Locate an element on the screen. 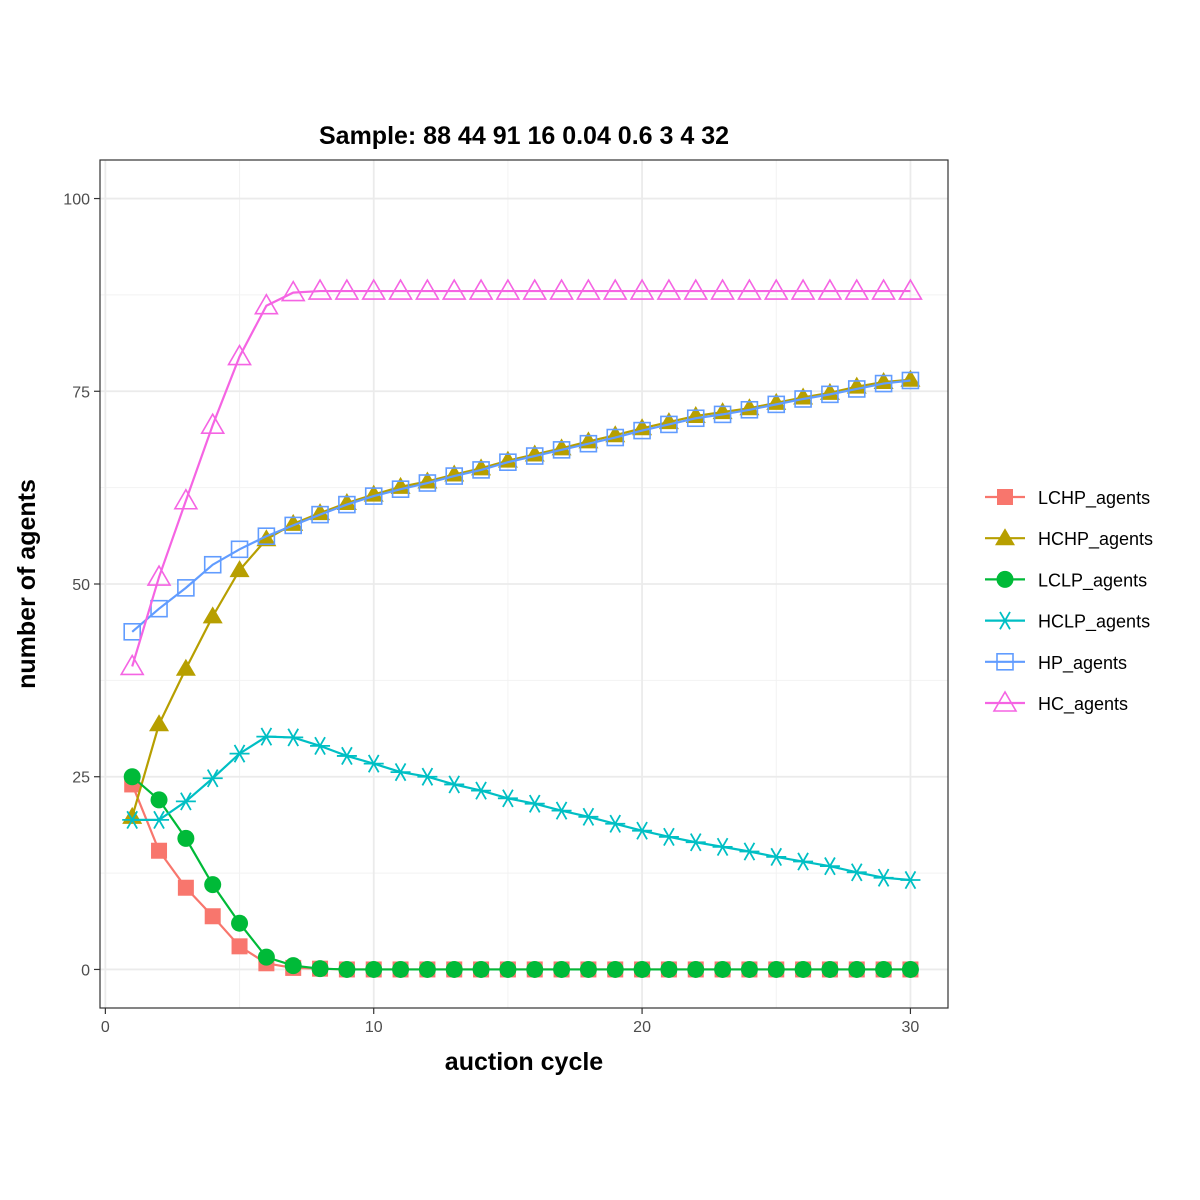 The image size is (1200, 1200). y-axis: 0 25 50 75 100 is located at coordinates (81, 585).